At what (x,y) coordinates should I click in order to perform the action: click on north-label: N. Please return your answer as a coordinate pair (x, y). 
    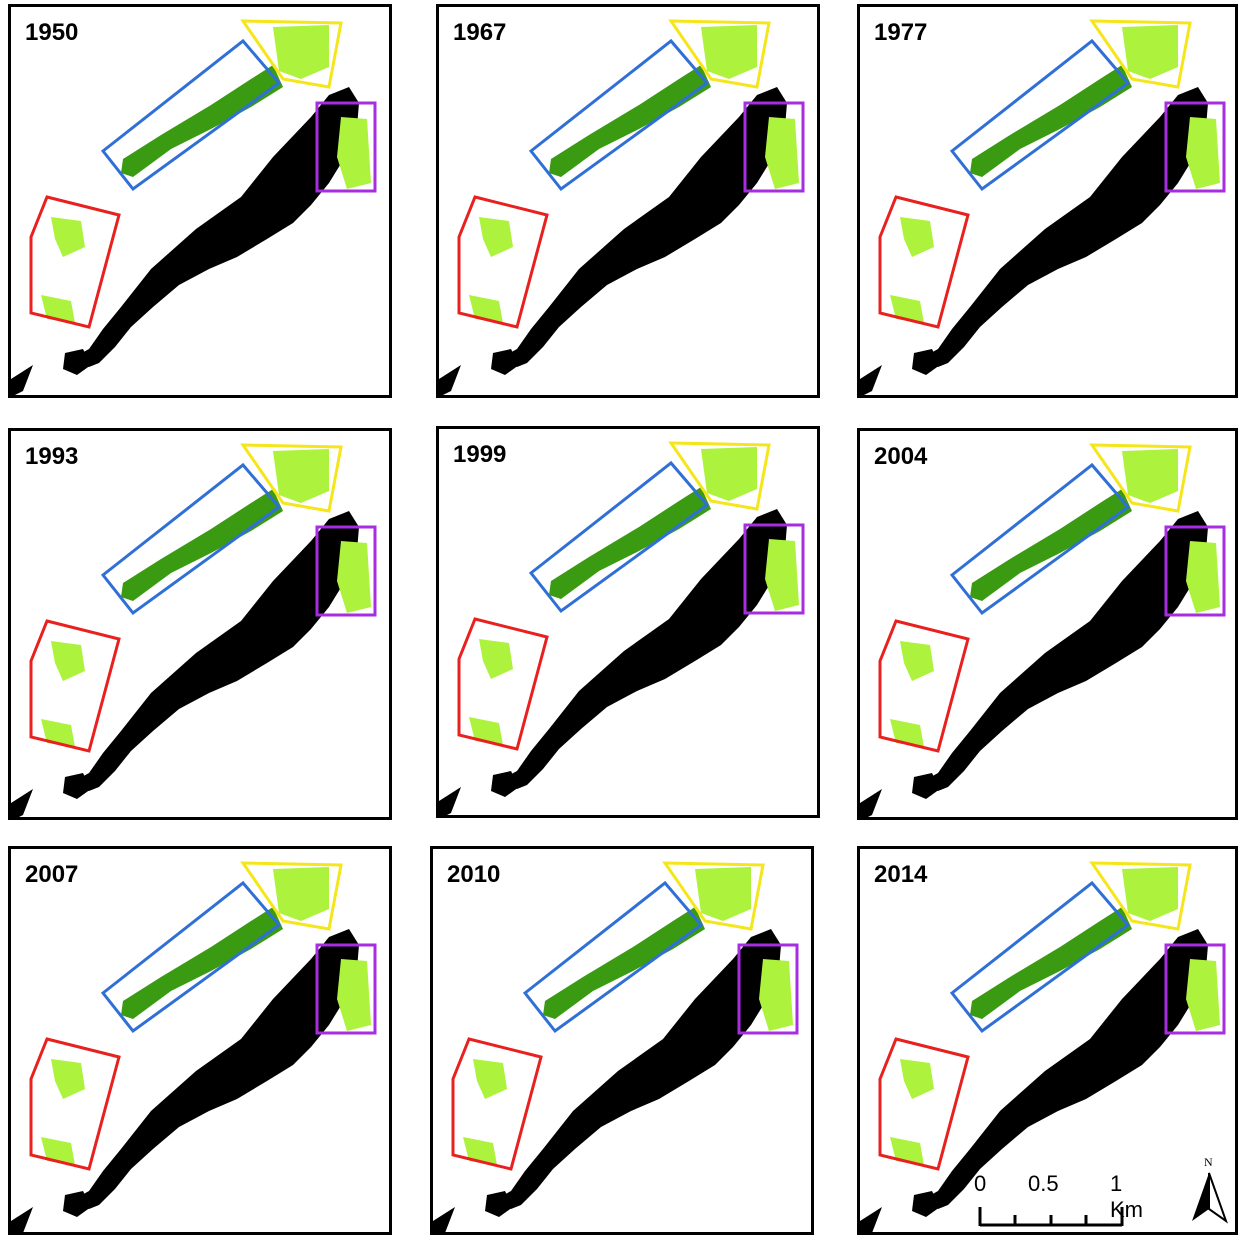
    Looking at the image, I should click on (1208, 1162).